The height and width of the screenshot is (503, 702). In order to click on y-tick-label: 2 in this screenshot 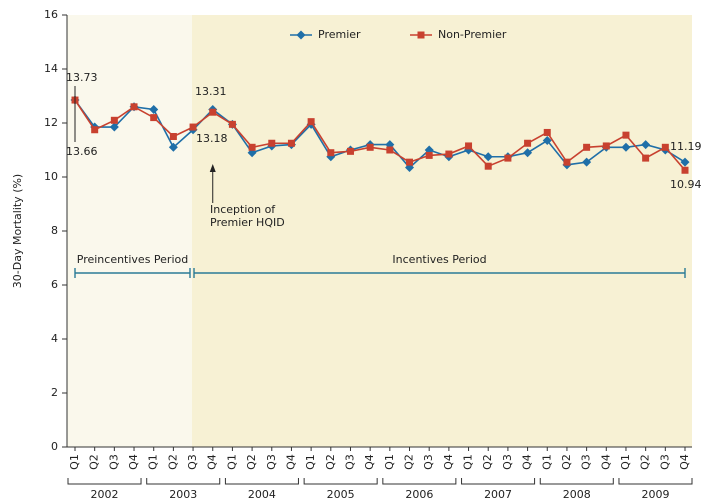, I will do `click(54, 392)`.